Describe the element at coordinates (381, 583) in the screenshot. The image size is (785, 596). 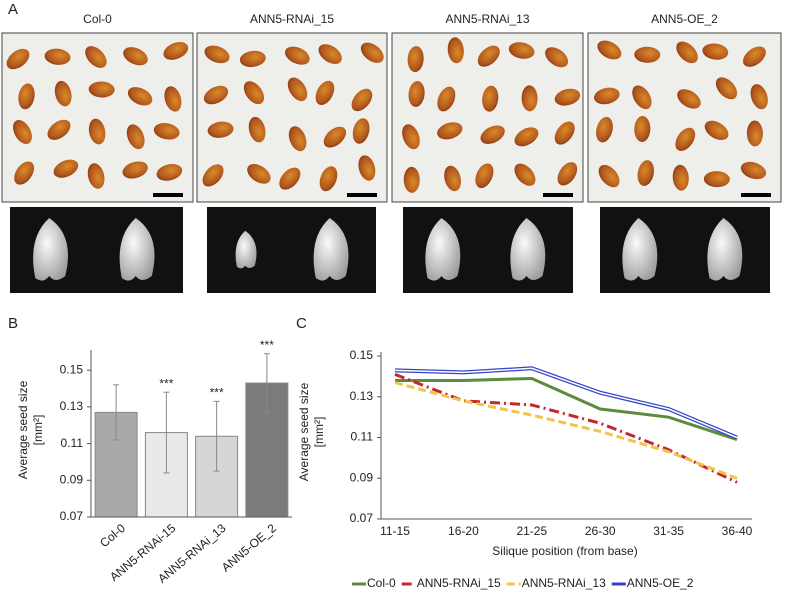
I see `legend-label: Col-0` at that location.